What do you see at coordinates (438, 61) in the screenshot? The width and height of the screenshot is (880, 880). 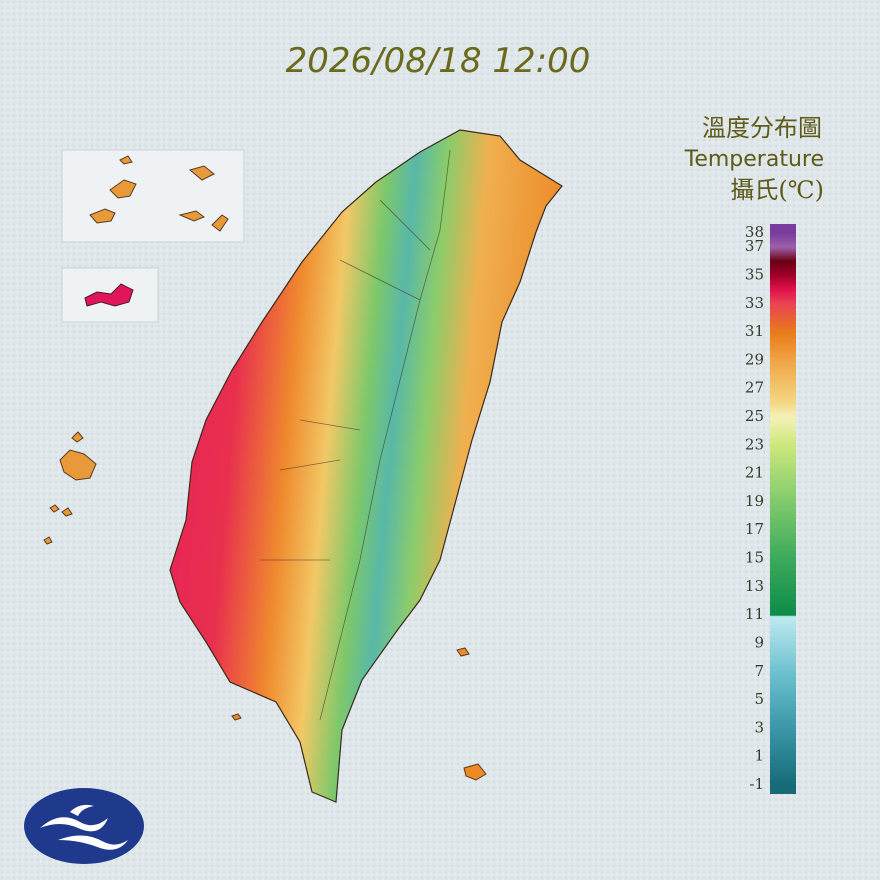 I see `map-title: 2026/08/18 12:00` at bounding box center [438, 61].